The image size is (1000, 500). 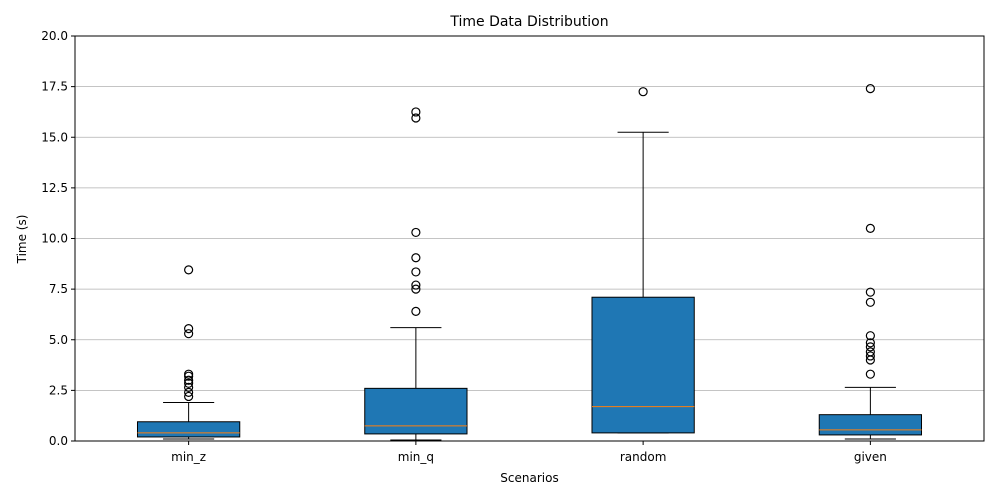 I want to click on box-group-given, so click(x=870, y=262).